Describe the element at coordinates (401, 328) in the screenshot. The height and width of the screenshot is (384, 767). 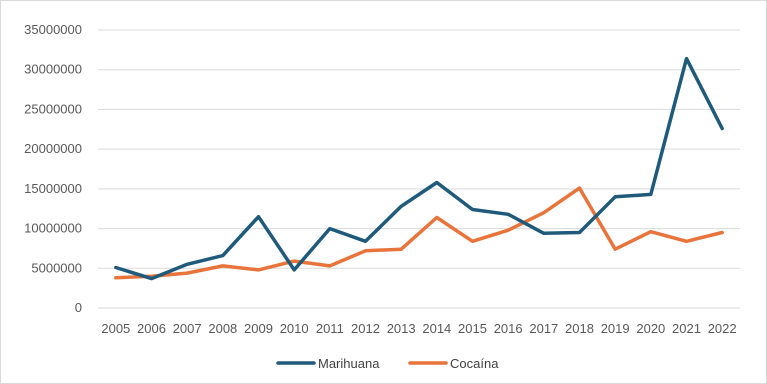
I see `x-tick-label: 2013` at that location.